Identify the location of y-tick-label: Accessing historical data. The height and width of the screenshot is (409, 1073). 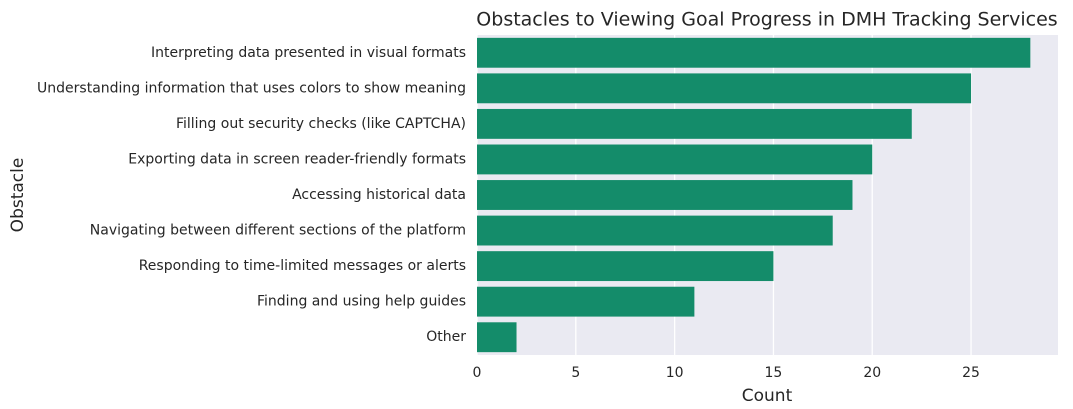
(379, 195).